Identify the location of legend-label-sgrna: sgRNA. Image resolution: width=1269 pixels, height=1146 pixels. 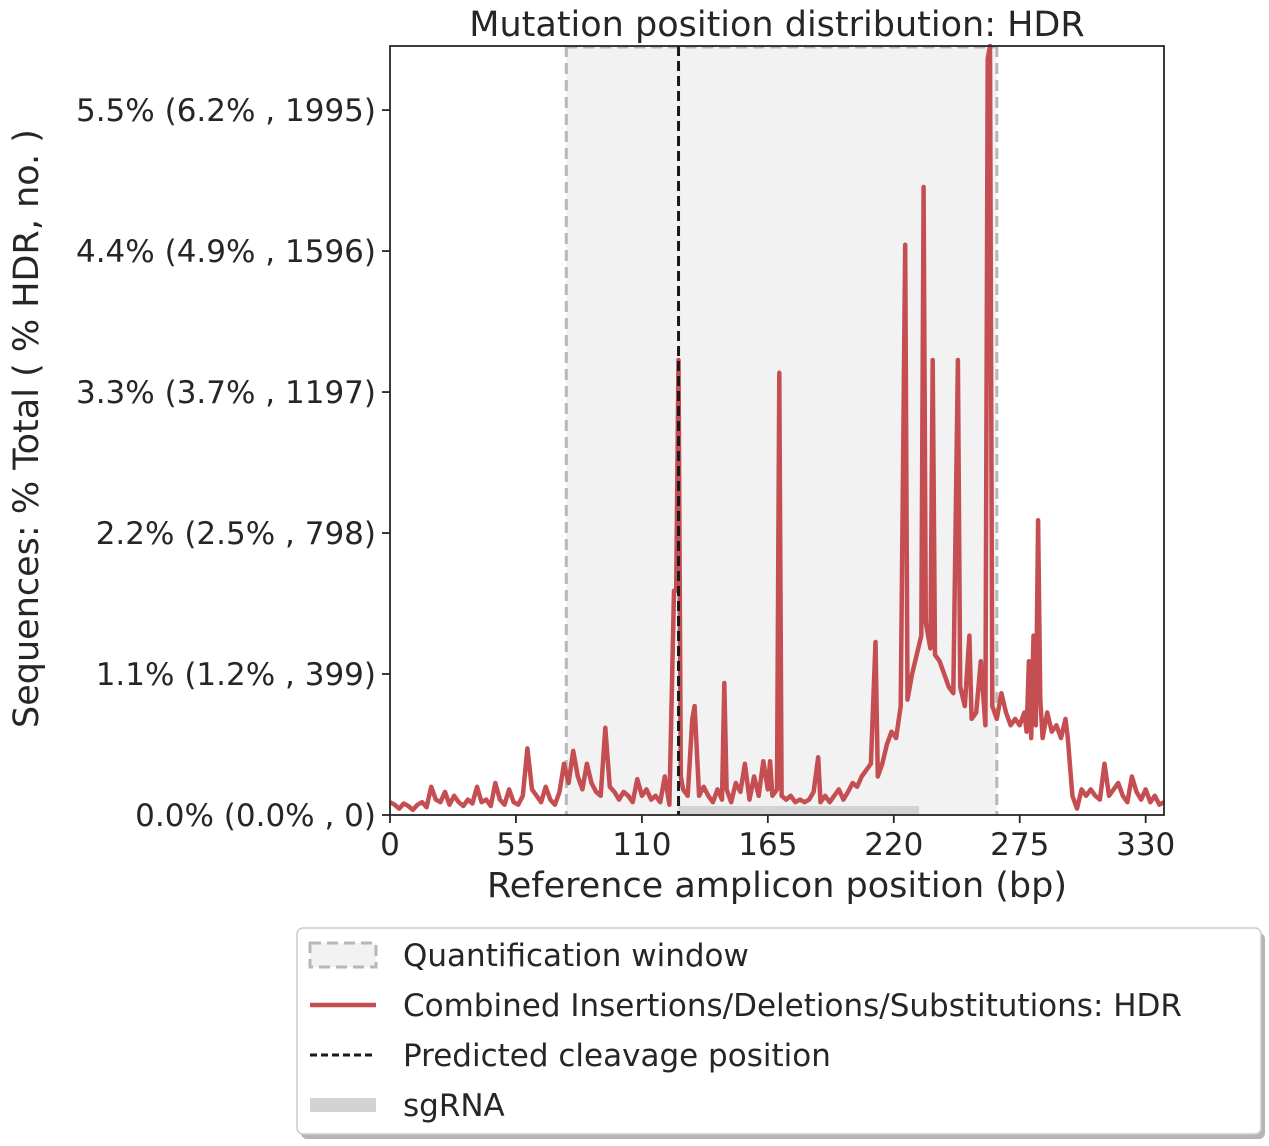
(454, 1106).